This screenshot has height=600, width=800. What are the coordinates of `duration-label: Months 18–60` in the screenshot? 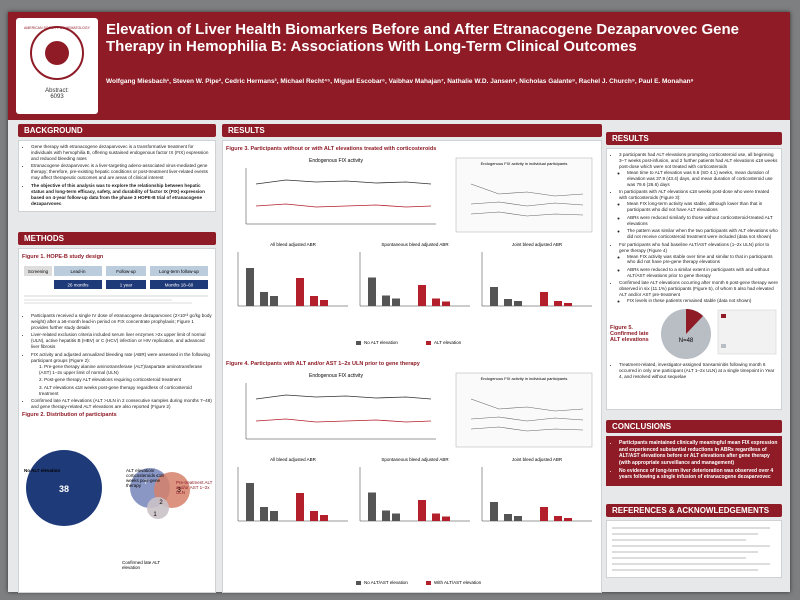 It's located at (179, 285).